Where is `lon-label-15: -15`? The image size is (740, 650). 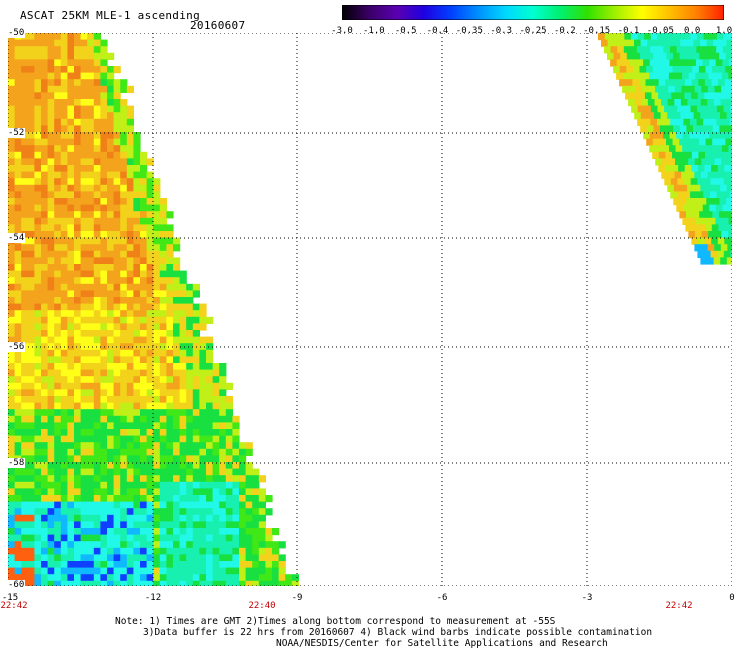
lon-label-15: -15 is located at coordinates (10, 598).